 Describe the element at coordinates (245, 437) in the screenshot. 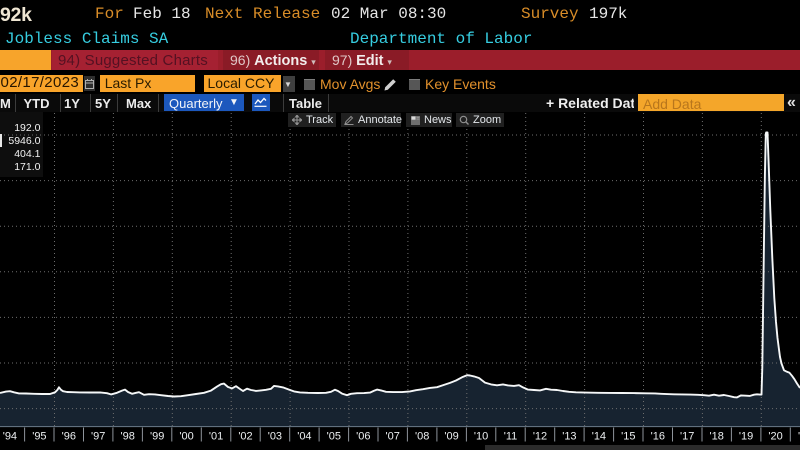

I see `svg-text: '02` at that location.